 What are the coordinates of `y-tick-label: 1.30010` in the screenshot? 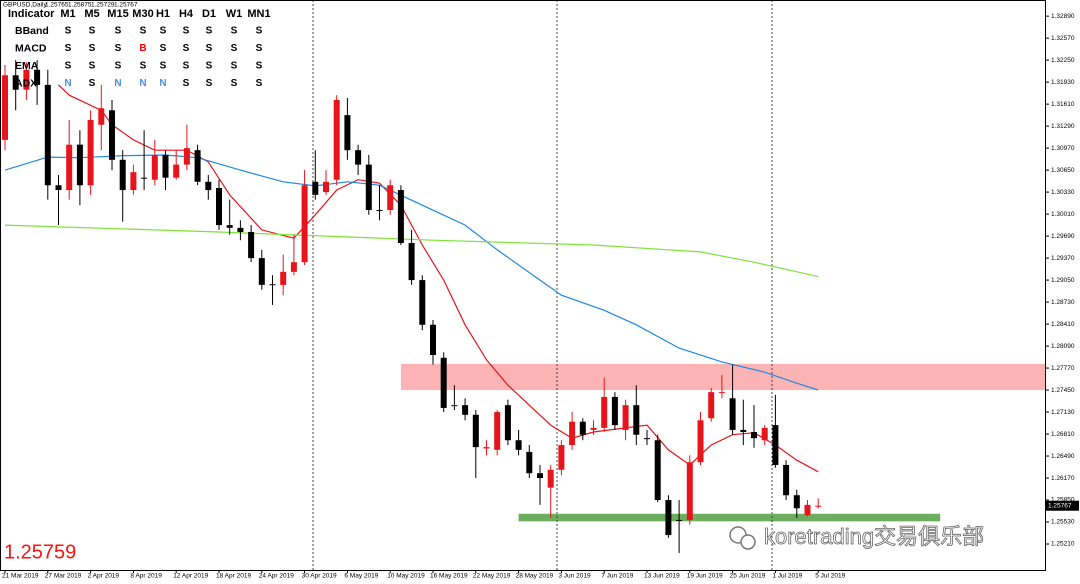 It's located at (1063, 214).